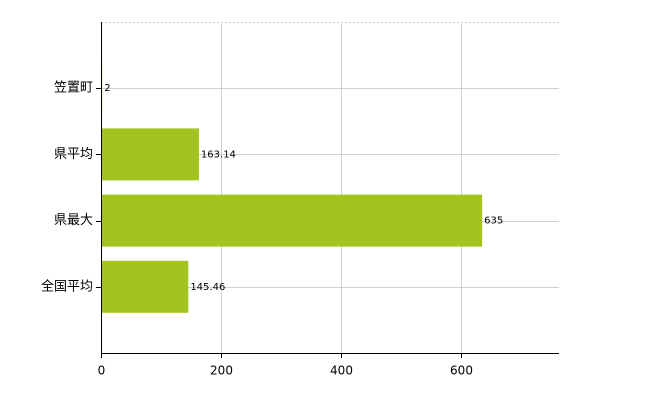  I want to click on value-label: 145.46, so click(207, 287).